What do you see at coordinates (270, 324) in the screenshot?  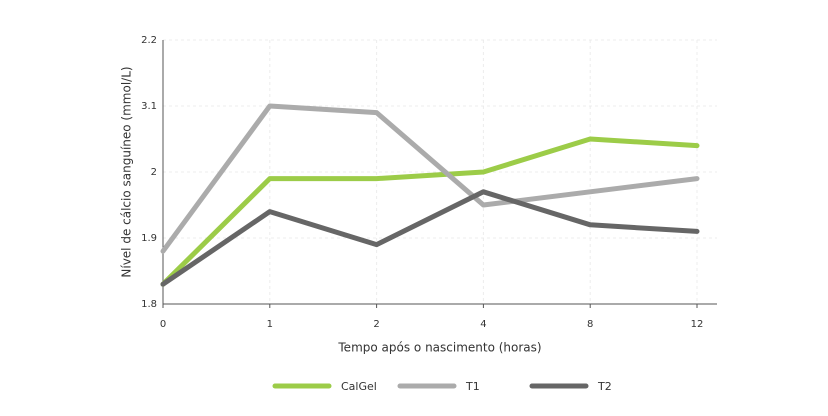 I see `x-tick-label: 1` at bounding box center [270, 324].